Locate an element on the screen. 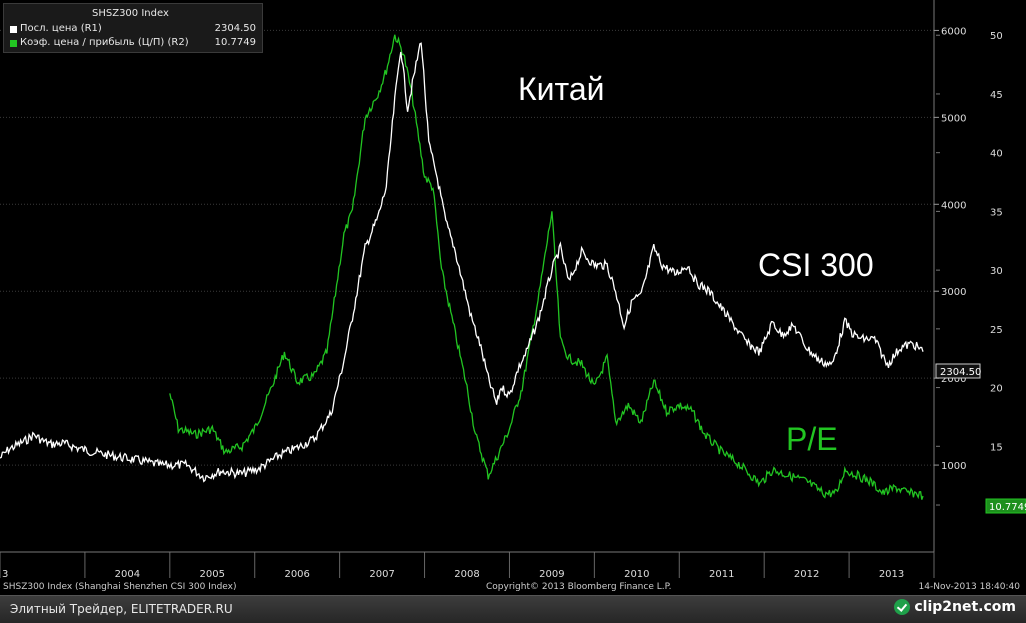 This screenshot has width=1026, height=623. y1-tick-label: 6000 is located at coordinates (953, 31).